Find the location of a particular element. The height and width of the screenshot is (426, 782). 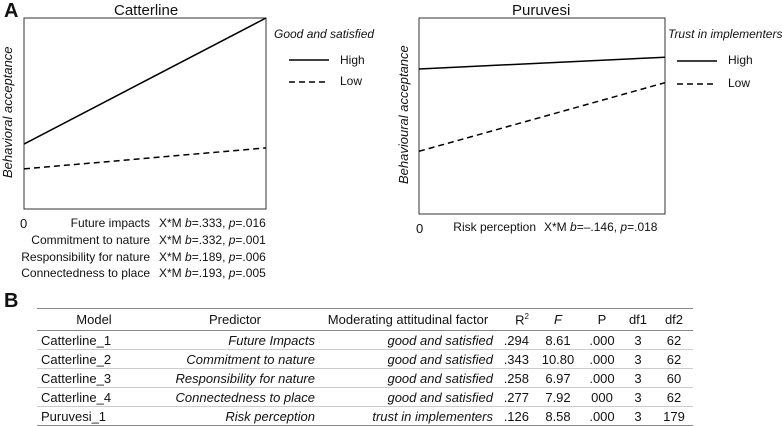

cell-f: 10.80 is located at coordinates (558, 359).